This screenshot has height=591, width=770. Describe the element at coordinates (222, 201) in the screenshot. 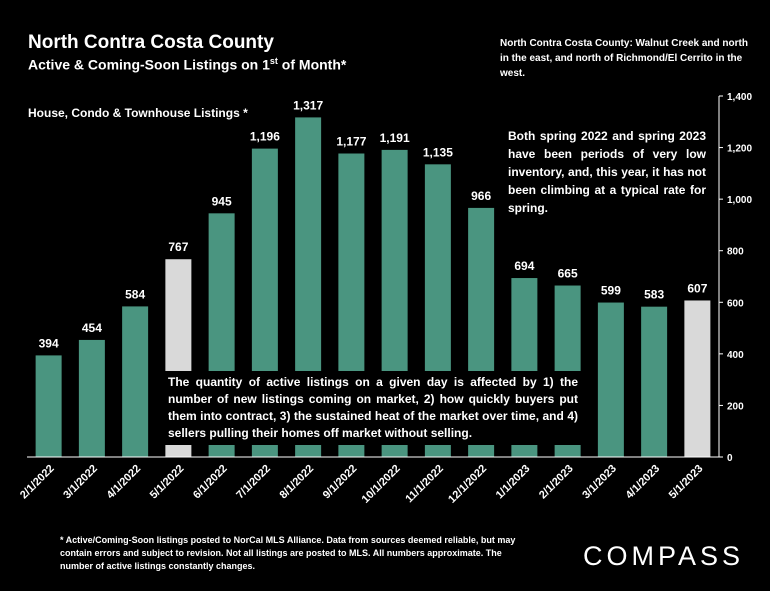

I see `data-label: 945` at that location.